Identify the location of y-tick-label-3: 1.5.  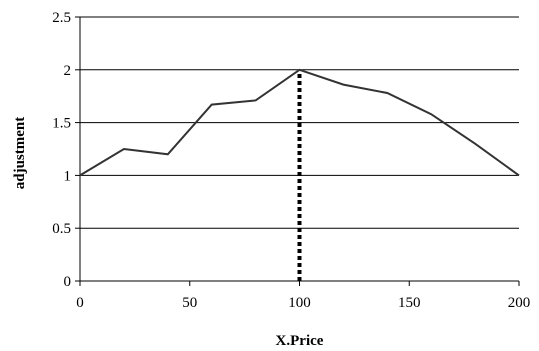
(61, 124).